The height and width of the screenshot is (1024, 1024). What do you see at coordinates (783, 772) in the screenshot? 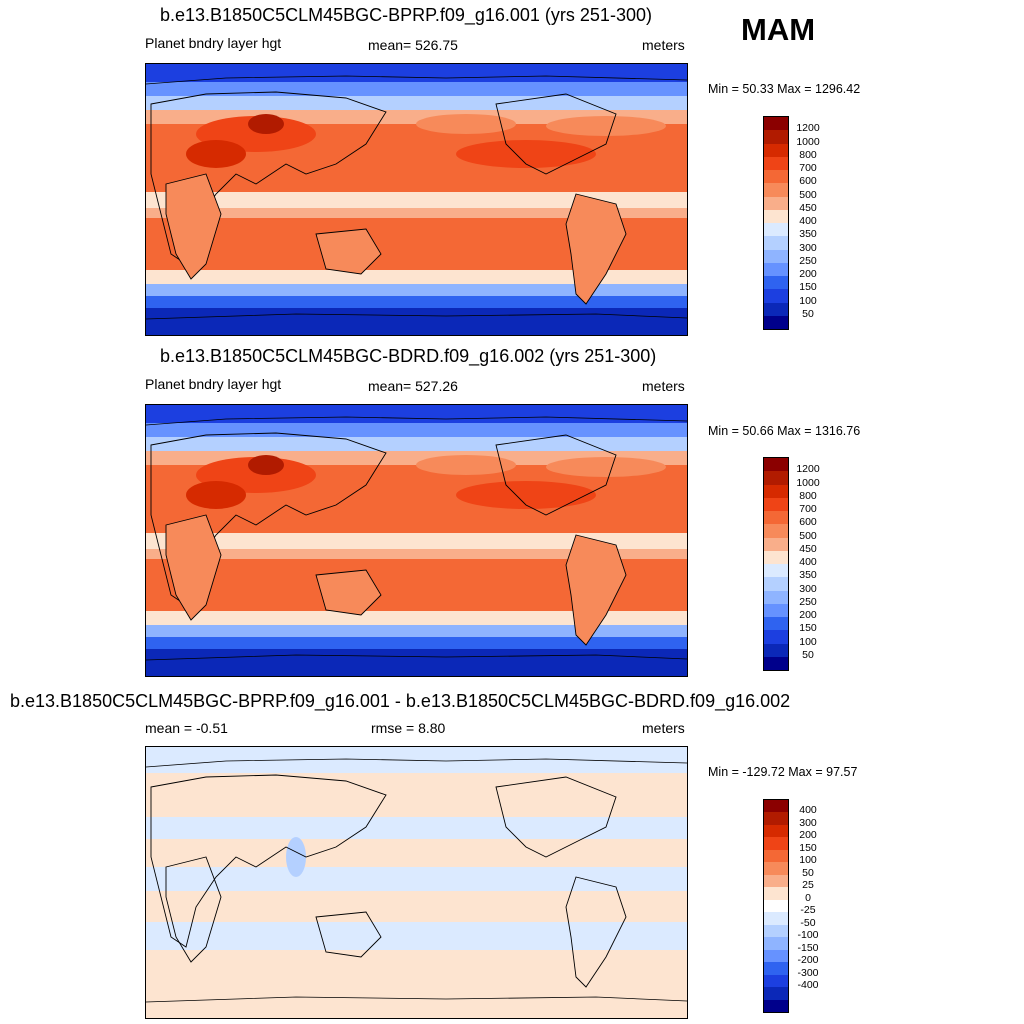
I see `panel3-minmax: Min = -129.72 Max = 97.57` at bounding box center [783, 772].